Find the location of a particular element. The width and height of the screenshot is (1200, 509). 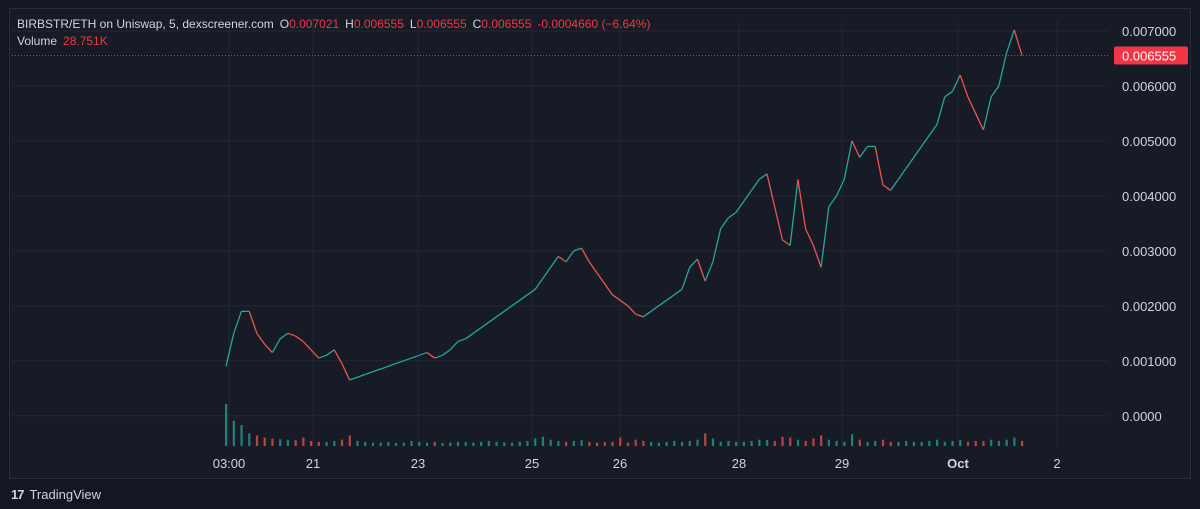

open-value: 0.007021 is located at coordinates (314, 24).